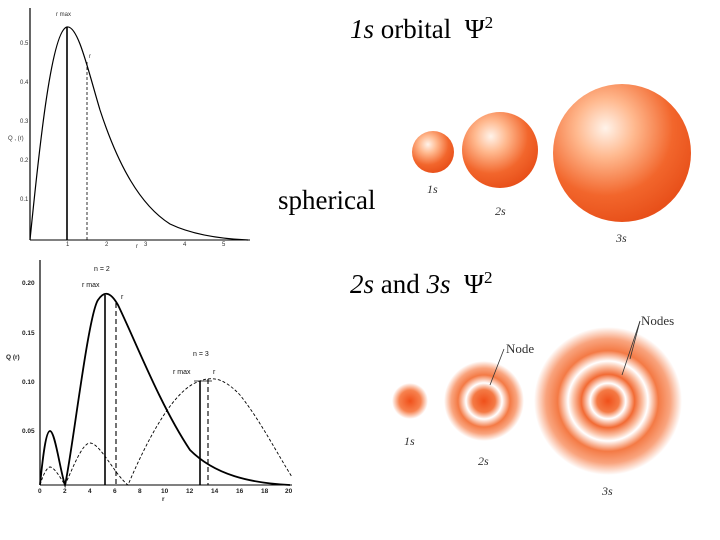  Describe the element at coordinates (474, 29) in the screenshot. I see `psi-symbol: Ψ` at that location.